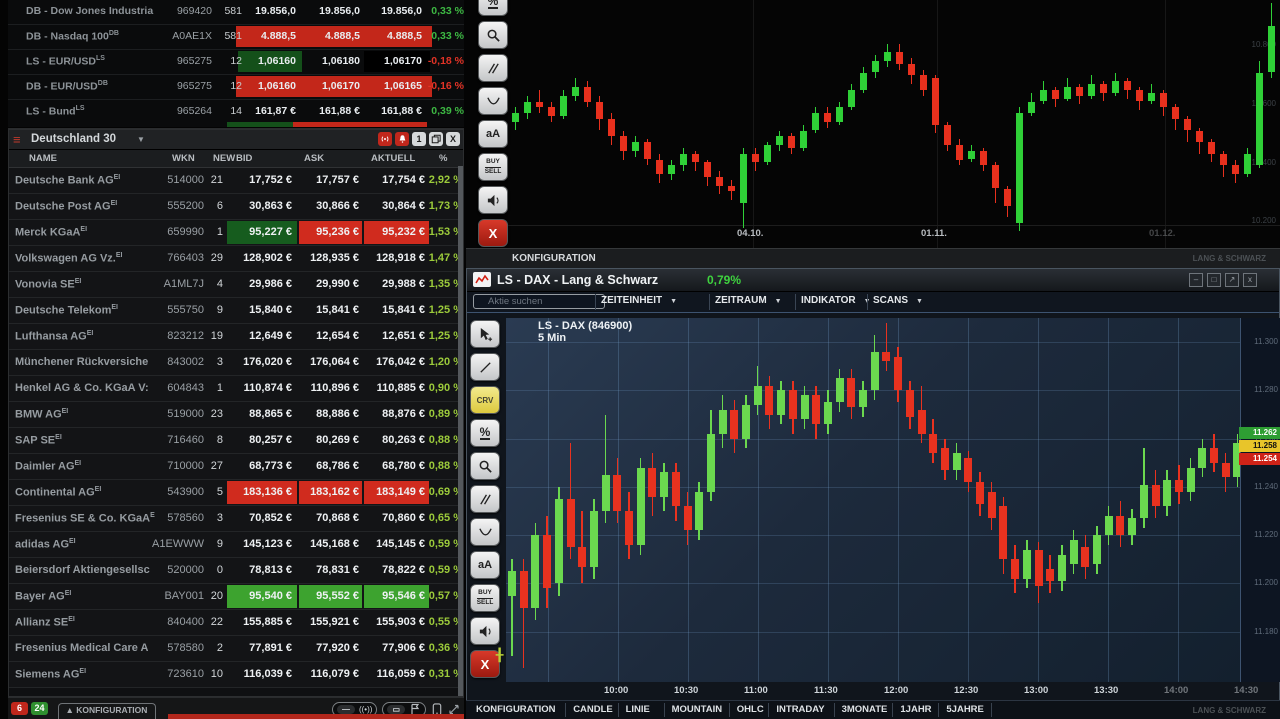  What do you see at coordinates (436, 139) in the screenshot?
I see `layers-icon` at bounding box center [436, 139].